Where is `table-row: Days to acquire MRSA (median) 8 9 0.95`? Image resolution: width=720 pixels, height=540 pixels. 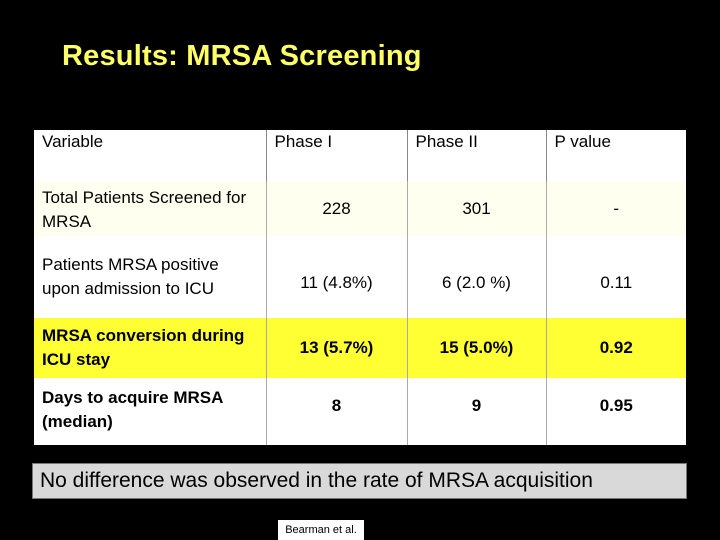
table-row: Days to acquire MRSA (median) 8 9 0.95 is located at coordinates (360, 411).